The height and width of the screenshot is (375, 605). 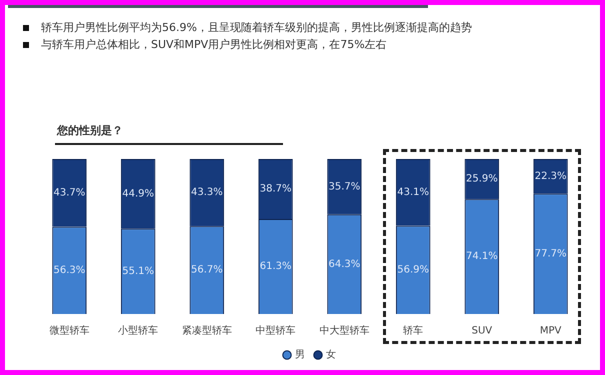 What do you see at coordinates (276, 330) in the screenshot?
I see `x-tick-label: 中型轿车` at bounding box center [276, 330].